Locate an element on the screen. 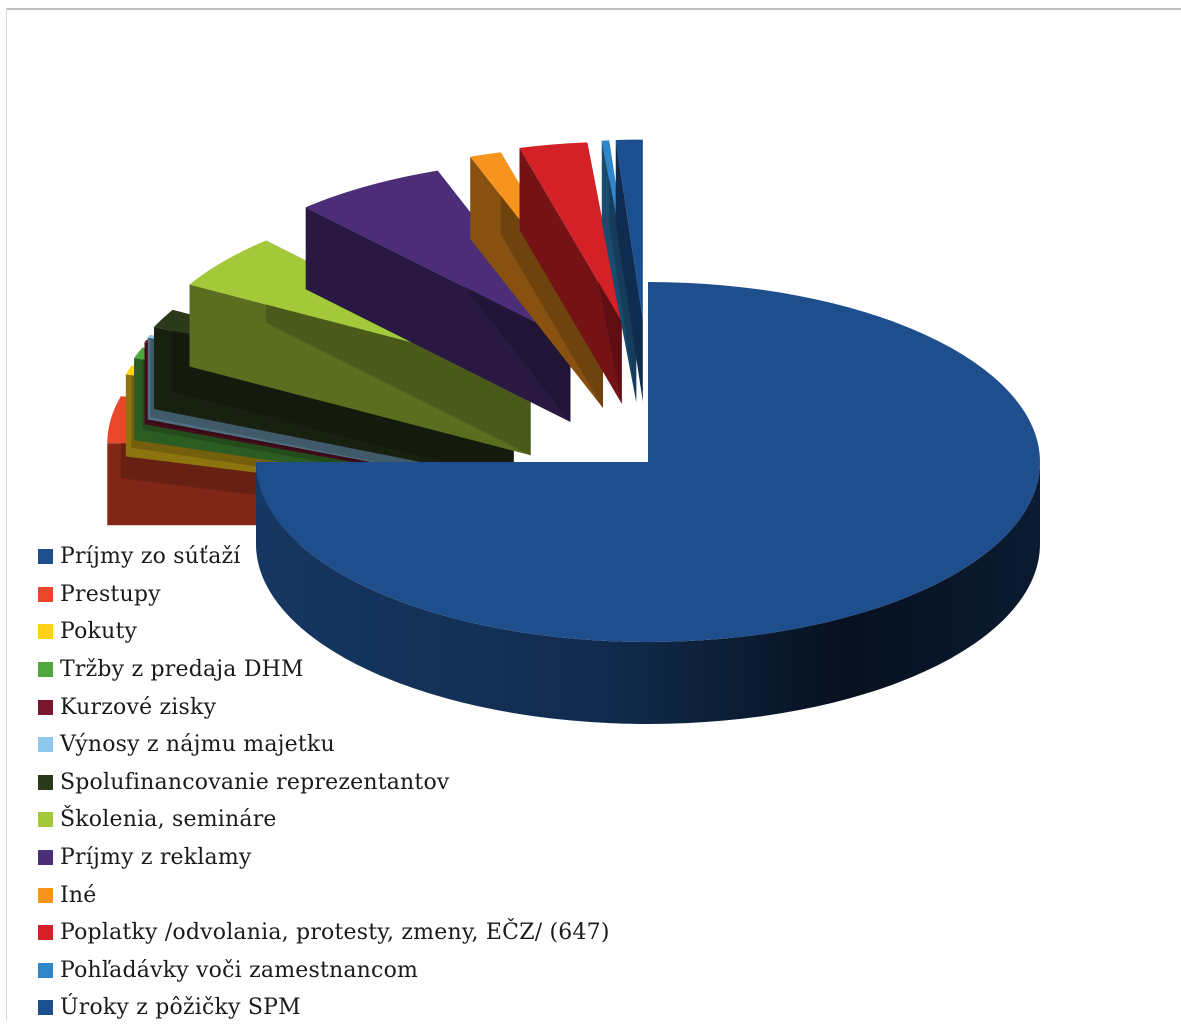 The height and width of the screenshot is (1027, 1181). legend-label: Príjmy zo súťaží is located at coordinates (150, 557).